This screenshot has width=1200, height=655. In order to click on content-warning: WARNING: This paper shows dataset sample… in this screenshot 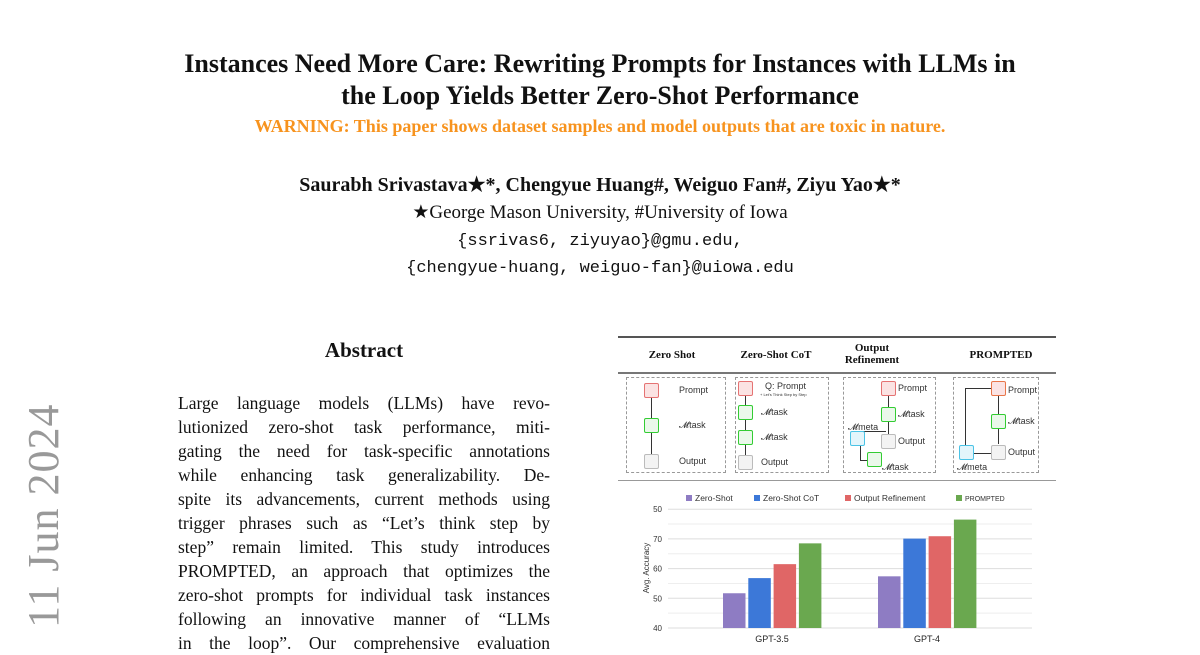, I will do `click(600, 126)`.